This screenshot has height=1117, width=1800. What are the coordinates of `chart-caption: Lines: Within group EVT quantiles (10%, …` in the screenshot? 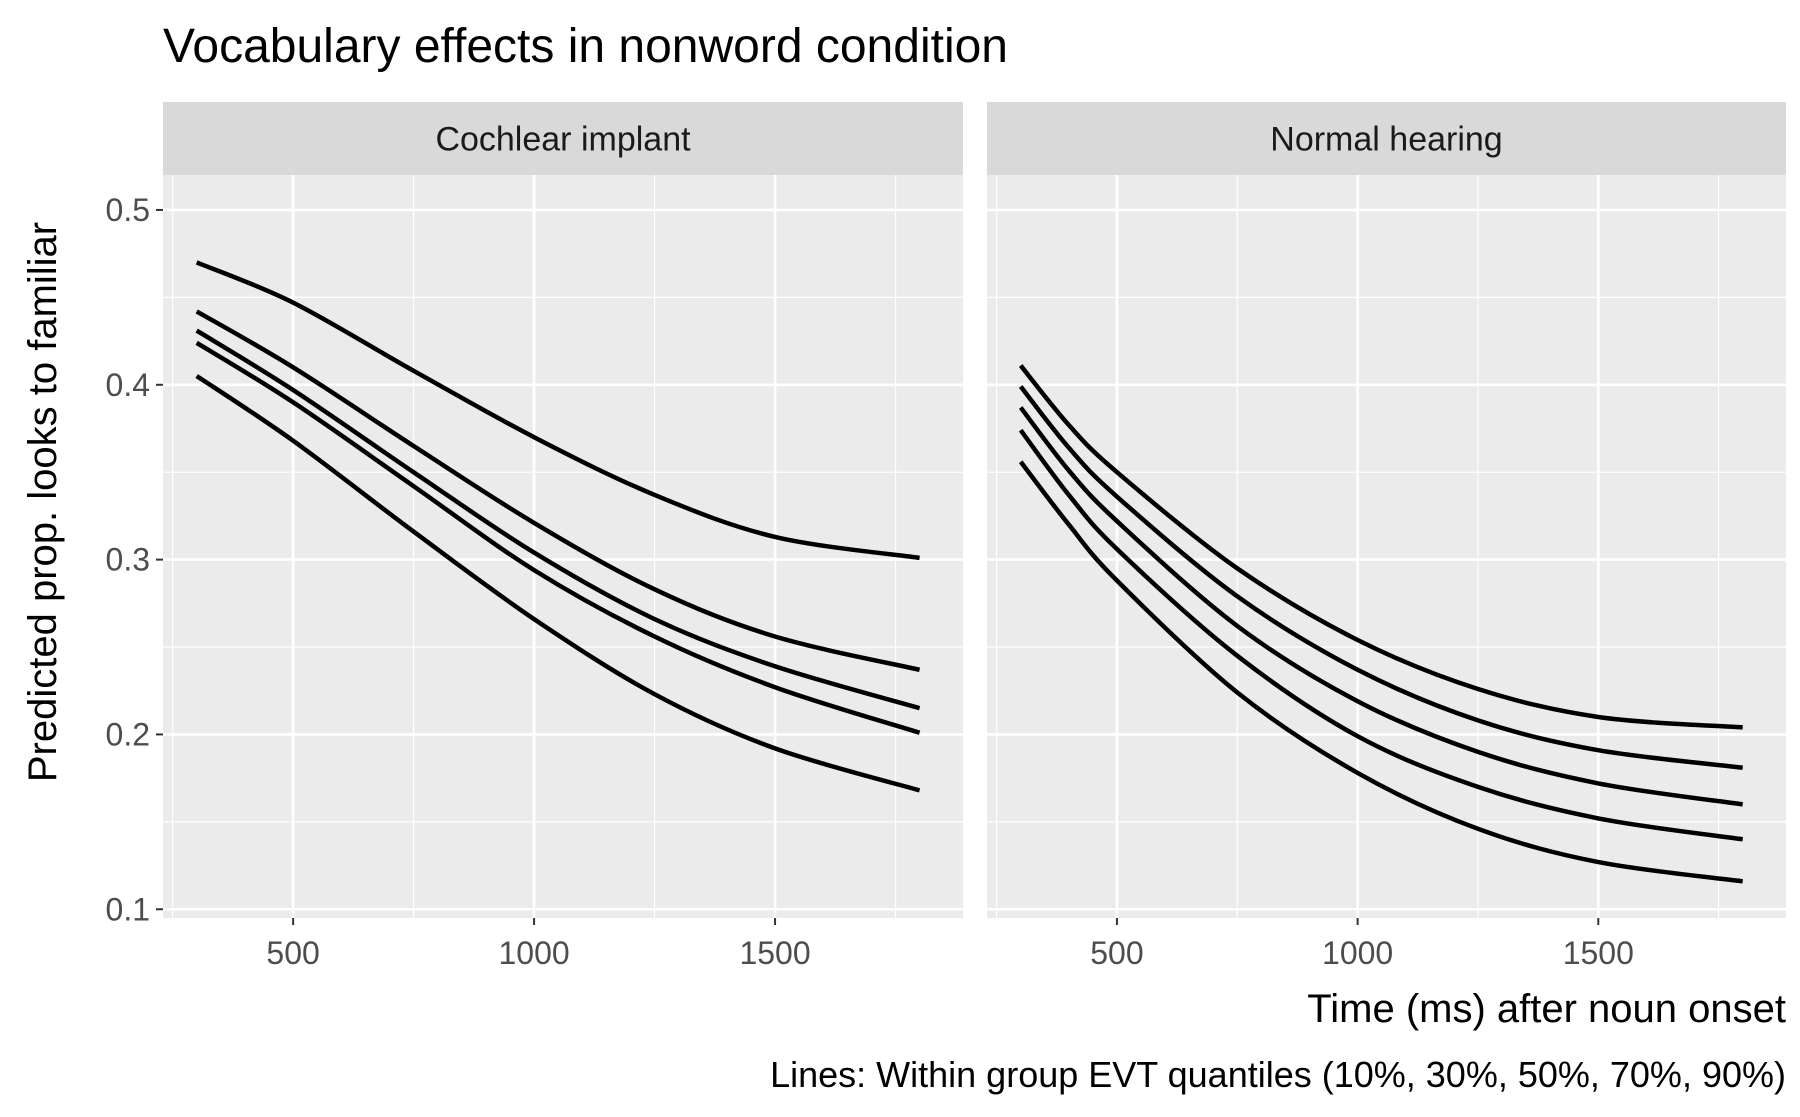 It's located at (1278, 1074).